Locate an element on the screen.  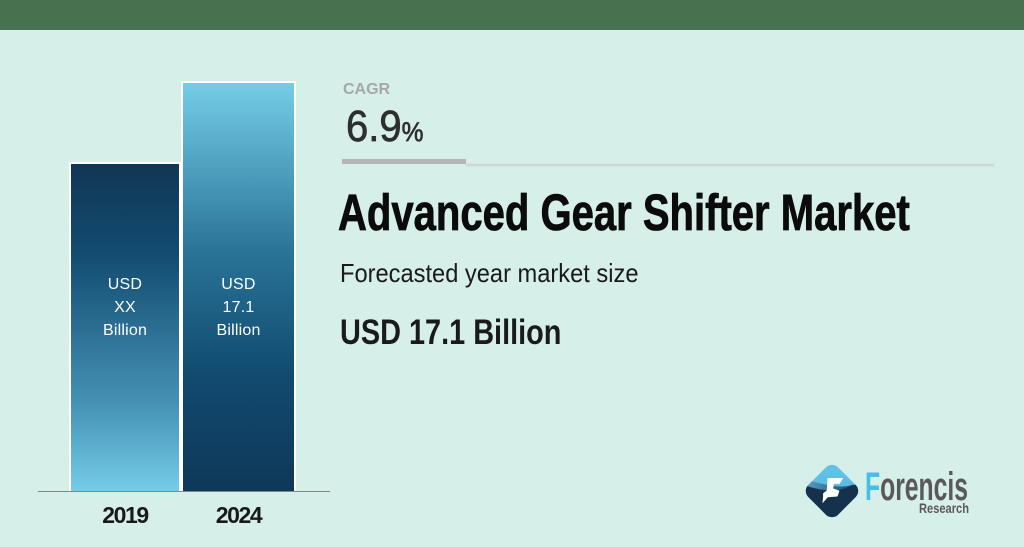
svg-text: Forencis is located at coordinates (916, 487).